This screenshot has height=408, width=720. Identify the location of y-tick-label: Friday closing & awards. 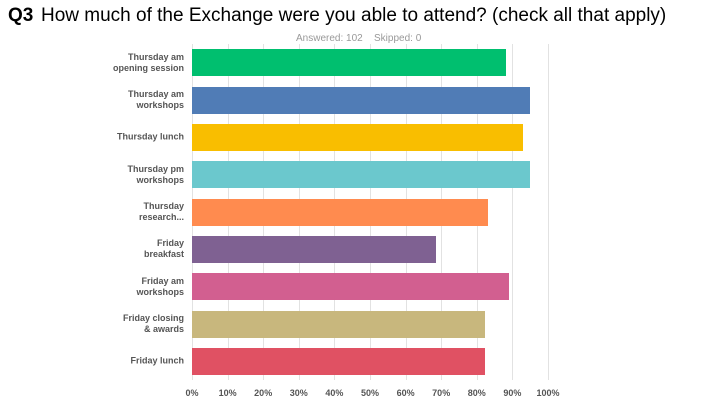
(153, 323).